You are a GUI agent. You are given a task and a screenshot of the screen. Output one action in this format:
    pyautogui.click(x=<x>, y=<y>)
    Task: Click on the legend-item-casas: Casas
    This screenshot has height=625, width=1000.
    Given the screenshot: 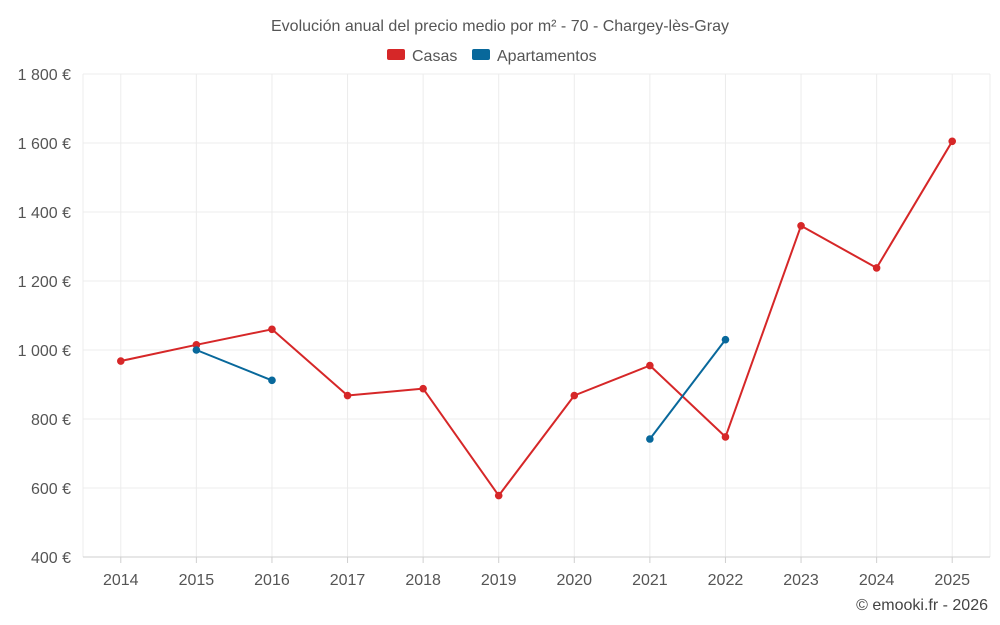 What is the action you would take?
    pyautogui.click(x=422, y=56)
    